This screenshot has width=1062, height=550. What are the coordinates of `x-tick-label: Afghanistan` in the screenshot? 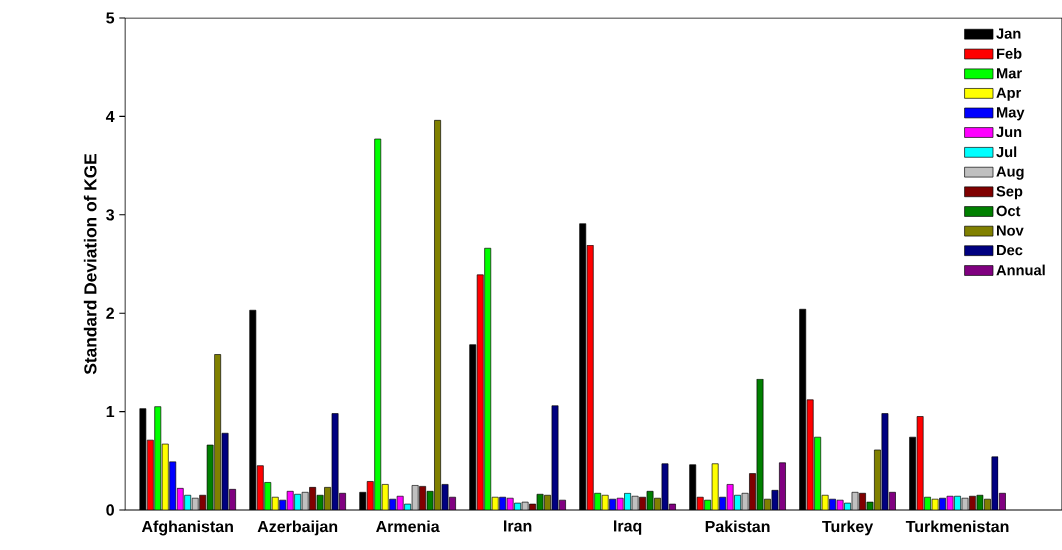 It's located at (187, 528).